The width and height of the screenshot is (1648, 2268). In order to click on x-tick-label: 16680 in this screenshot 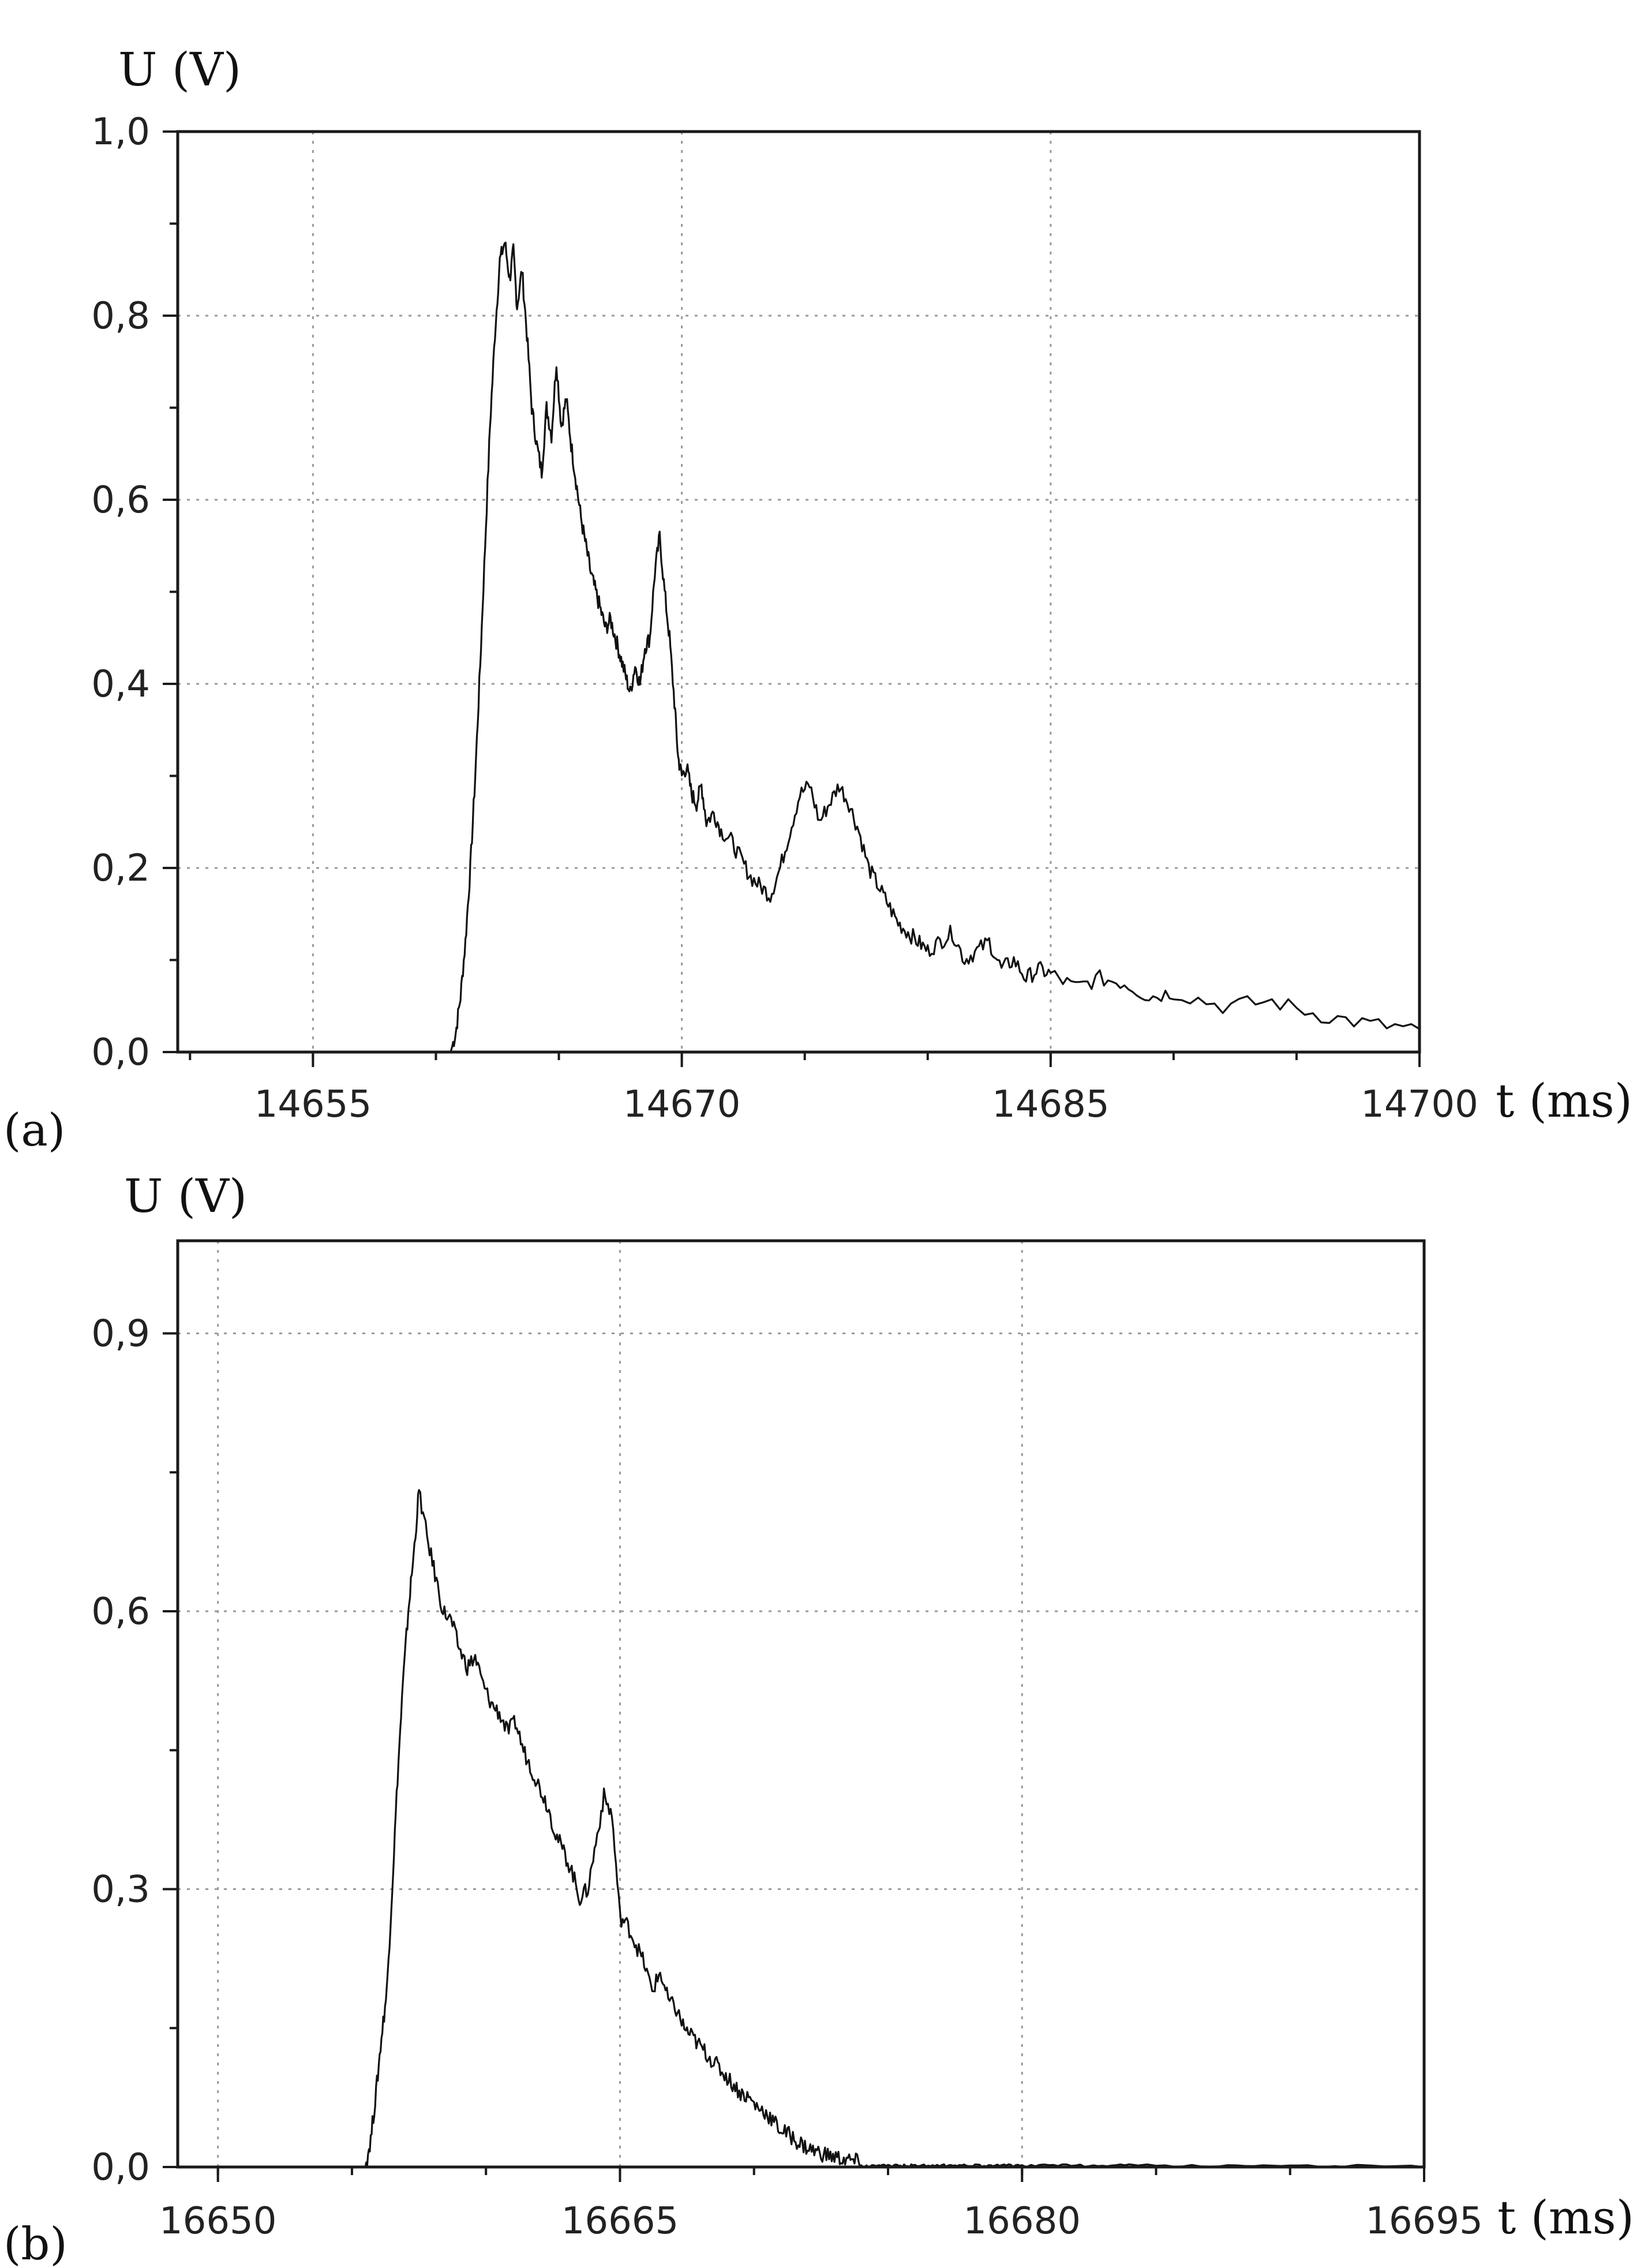, I will do `click(1022, 2222)`.